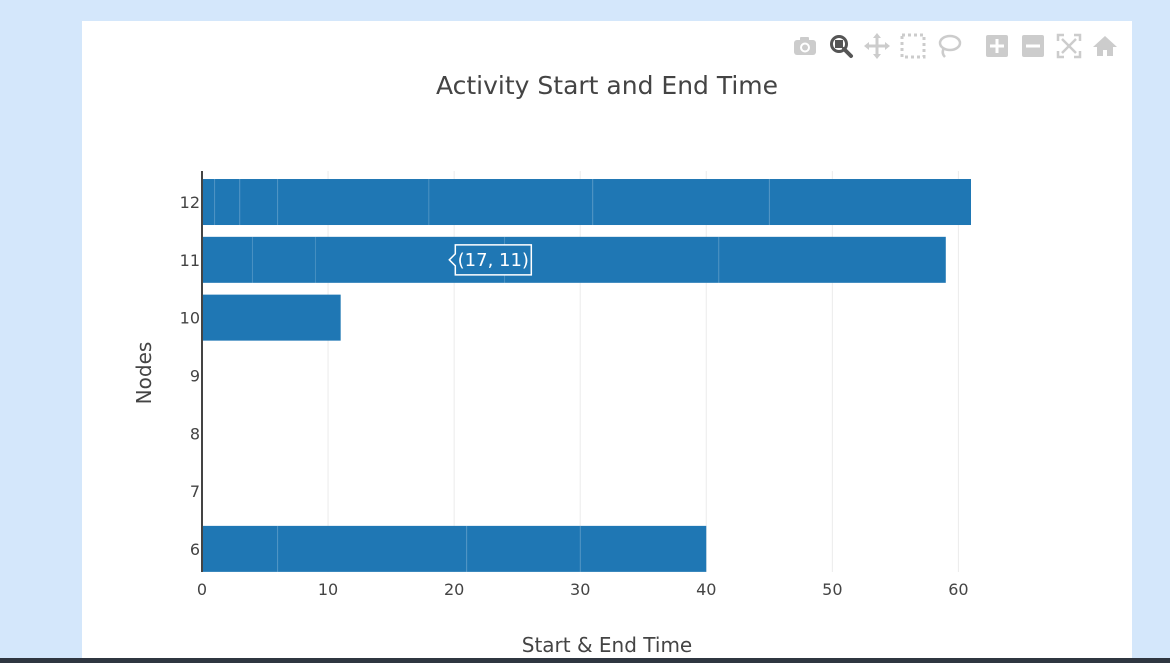  I want to click on hover-tooltip, so click(490, 260).